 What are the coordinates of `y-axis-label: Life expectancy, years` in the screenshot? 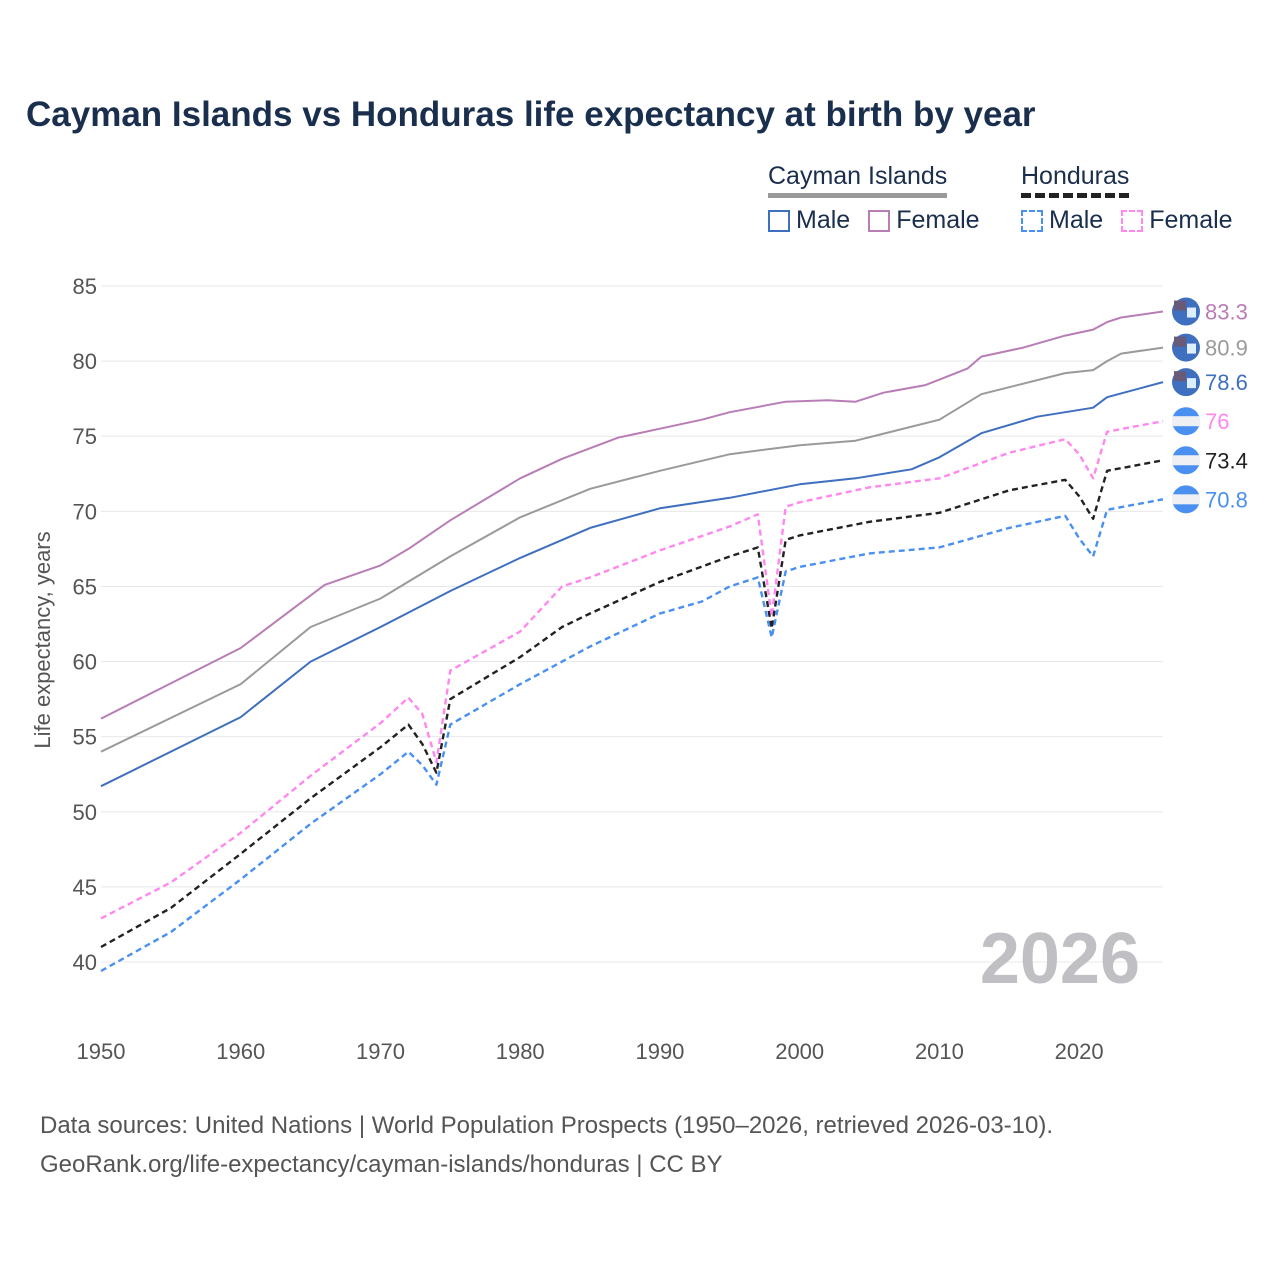 It's located at (42, 639).